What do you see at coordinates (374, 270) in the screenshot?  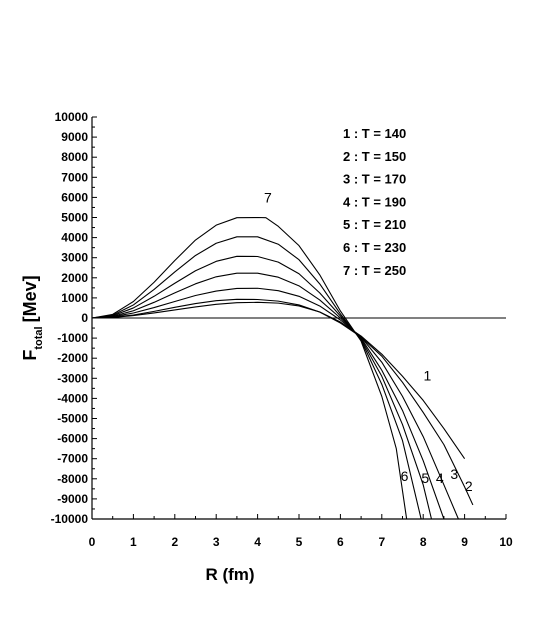 I see `legend-entry: 7 : T = 250` at bounding box center [374, 270].